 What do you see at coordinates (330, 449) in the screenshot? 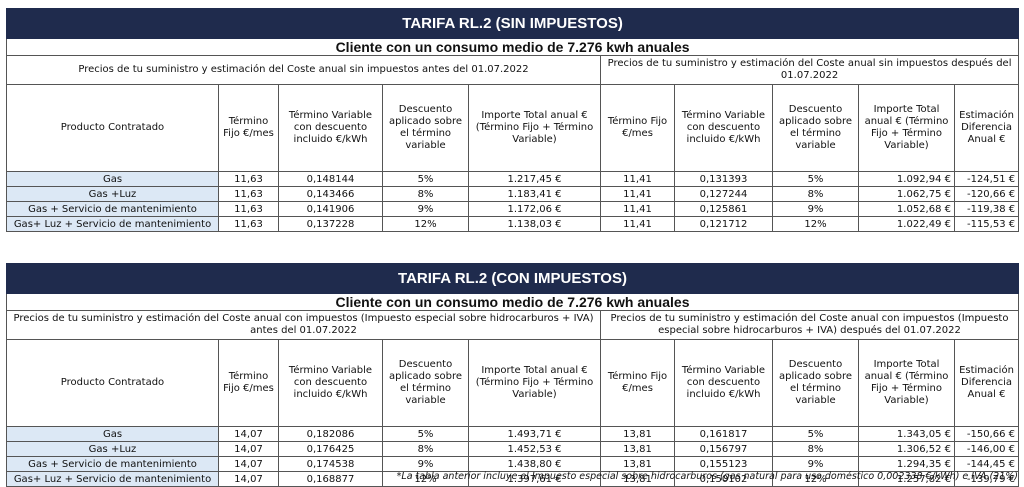
I see `termino-variable-cell: 0,176425` at bounding box center [330, 449].